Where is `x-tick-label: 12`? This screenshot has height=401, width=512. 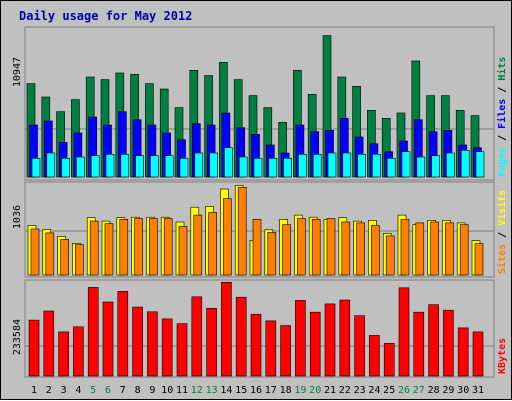 x-tick-label: 12 is located at coordinates (197, 390).